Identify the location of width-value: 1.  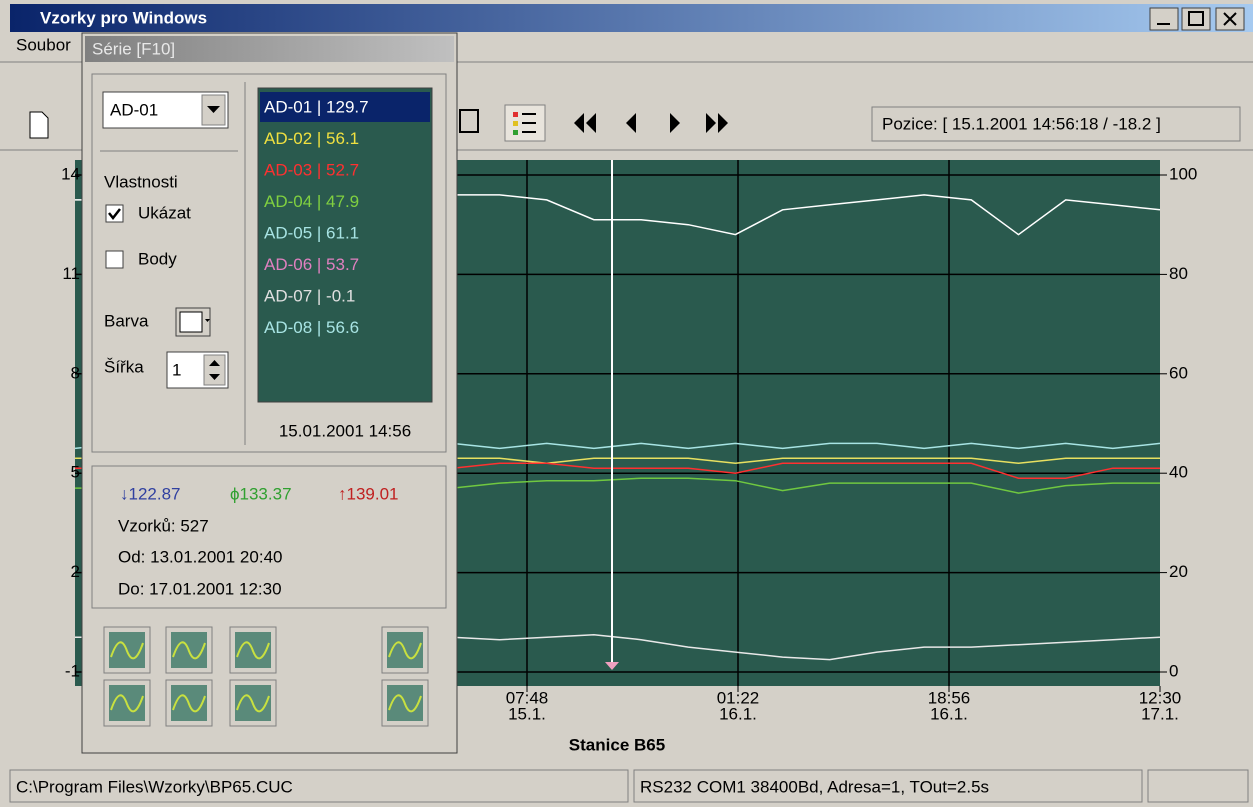
(176, 369).